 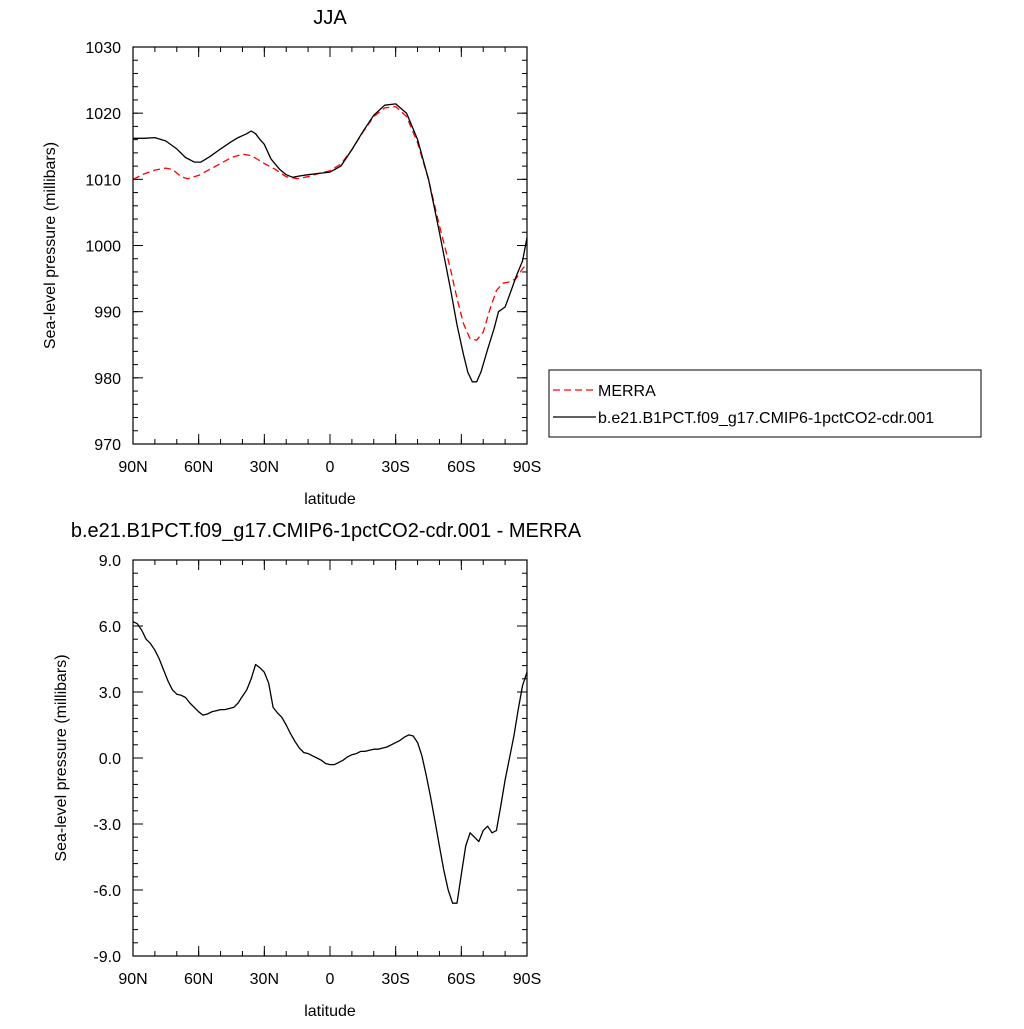 I want to click on y-tick-label: 9.0, so click(x=110, y=561).